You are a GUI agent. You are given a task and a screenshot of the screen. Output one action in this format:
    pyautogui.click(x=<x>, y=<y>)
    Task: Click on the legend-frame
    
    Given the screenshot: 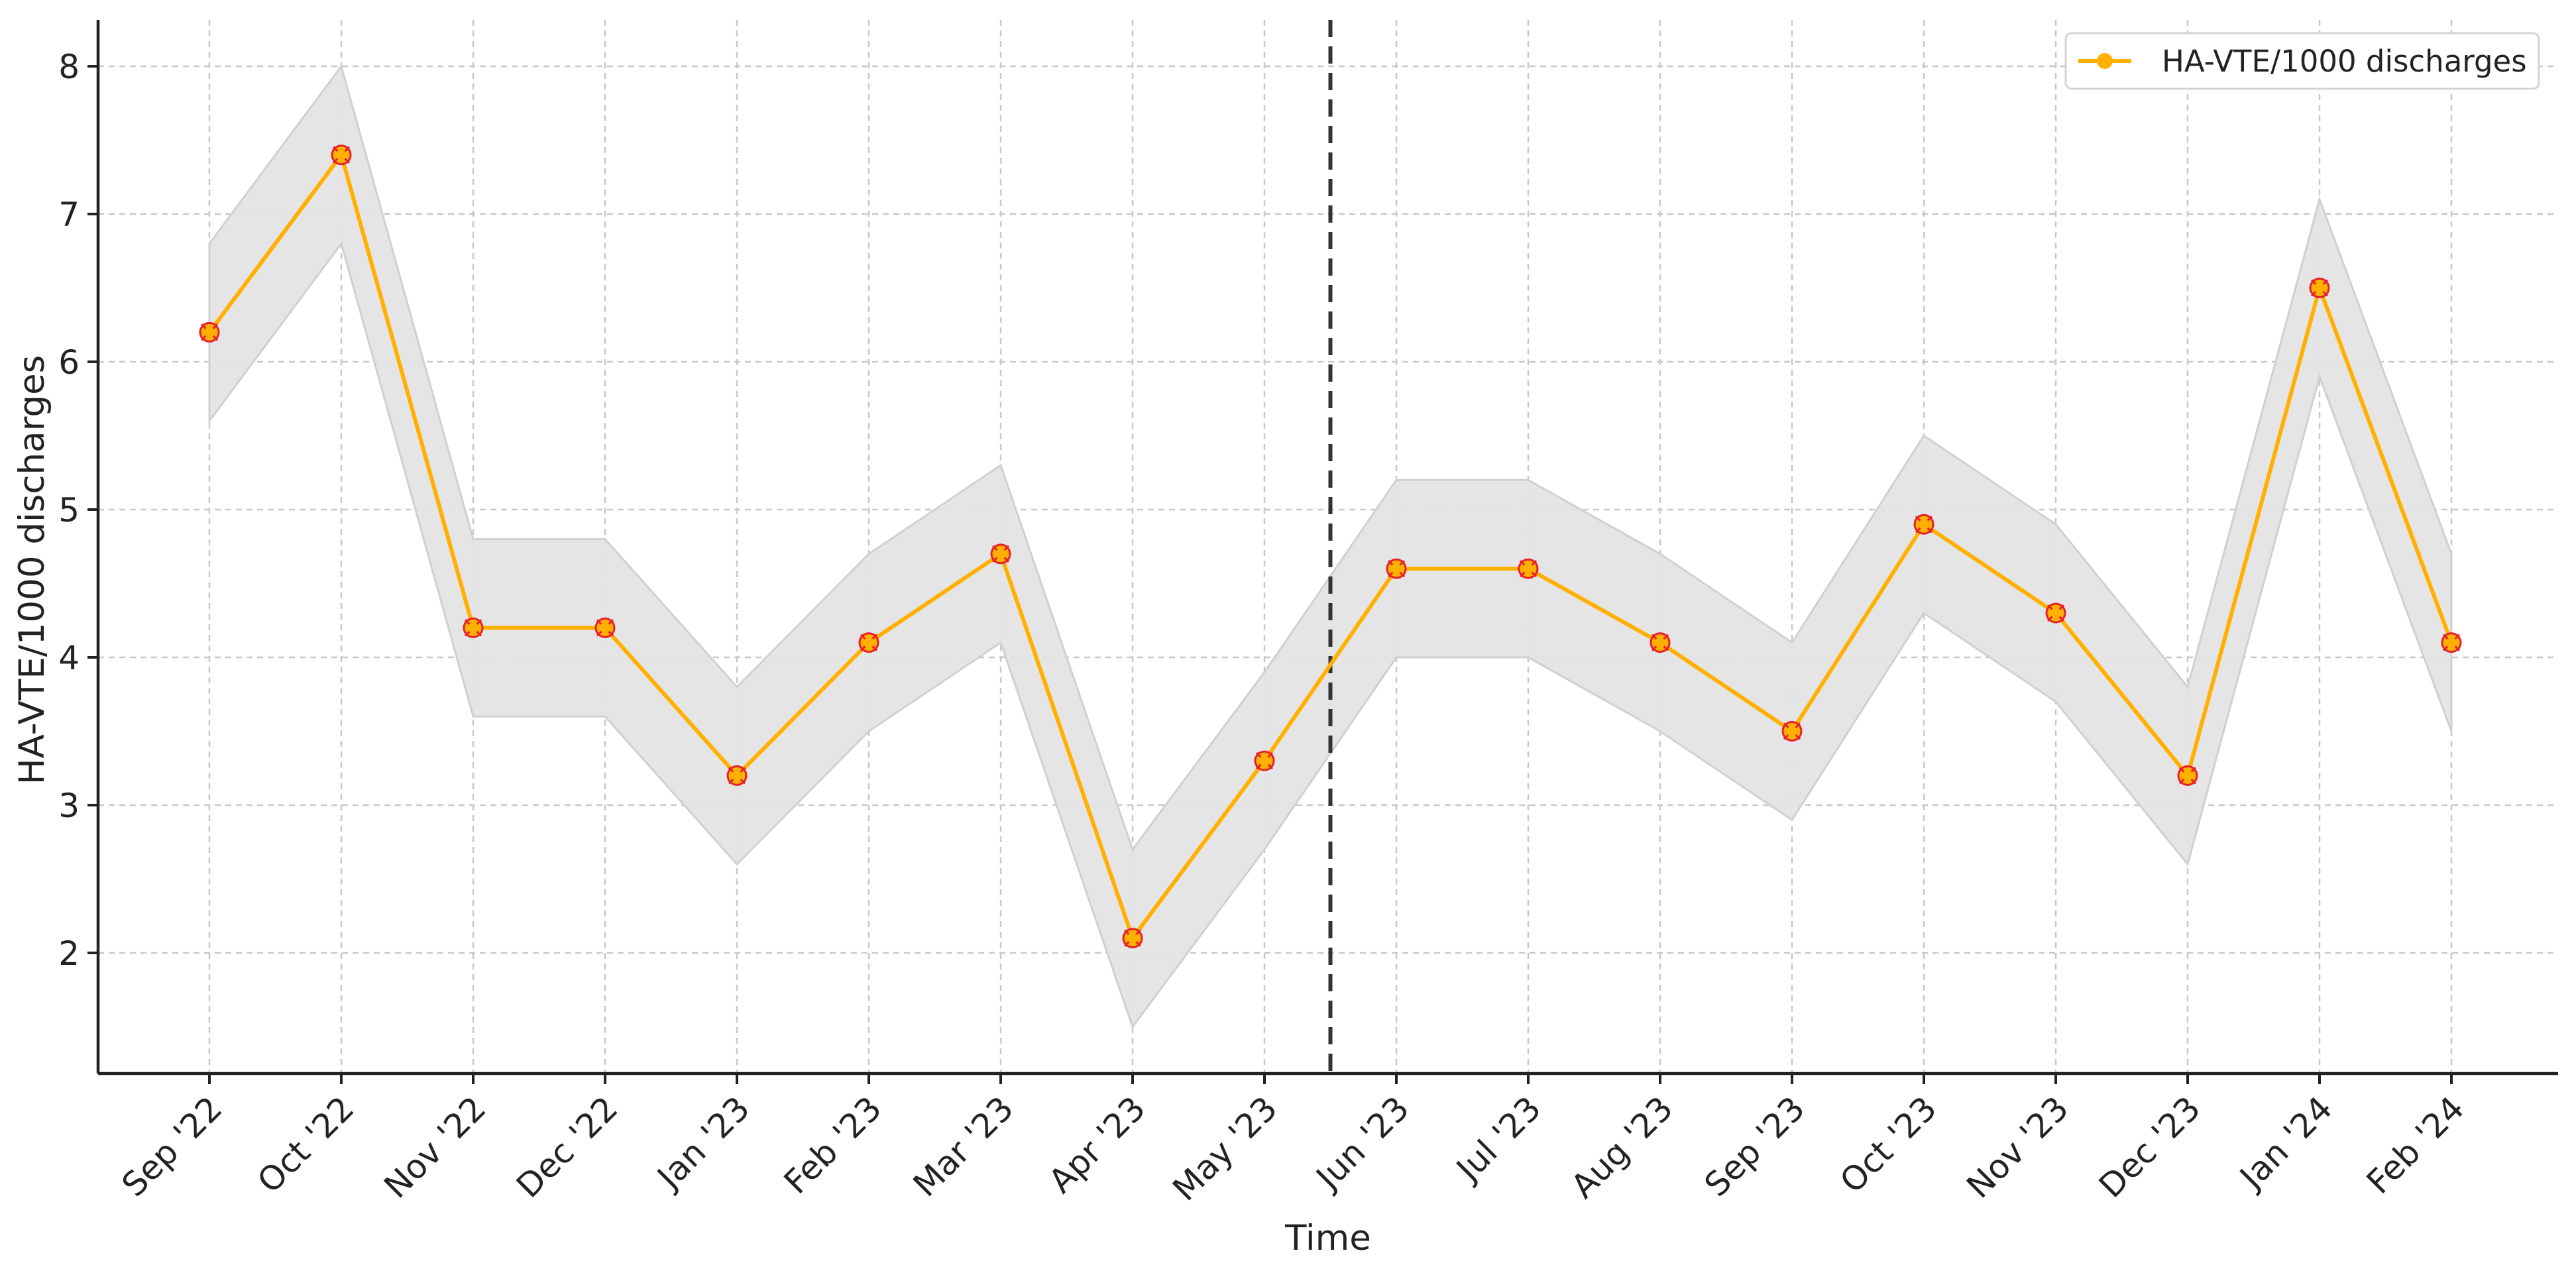 What is the action you would take?
    pyautogui.click(x=2302, y=61)
    